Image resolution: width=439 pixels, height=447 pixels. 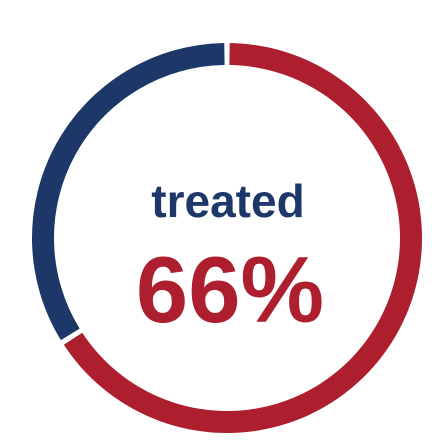 What do you see at coordinates (227, 201) in the screenshot?
I see `center-category-label: treated` at bounding box center [227, 201].